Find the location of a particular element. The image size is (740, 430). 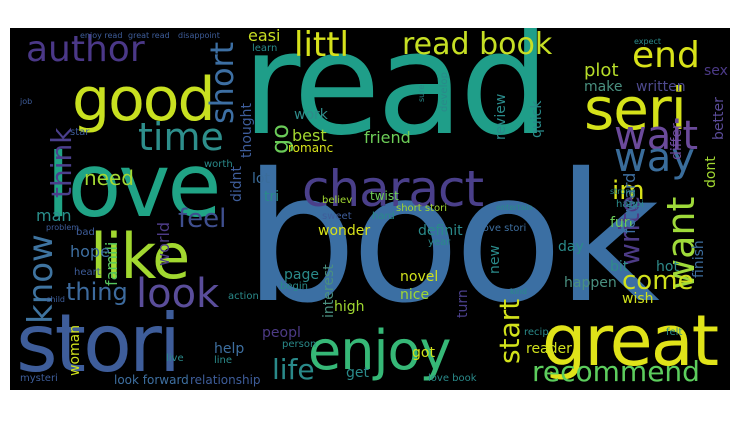

word-new: new is located at coordinates (495, 259).